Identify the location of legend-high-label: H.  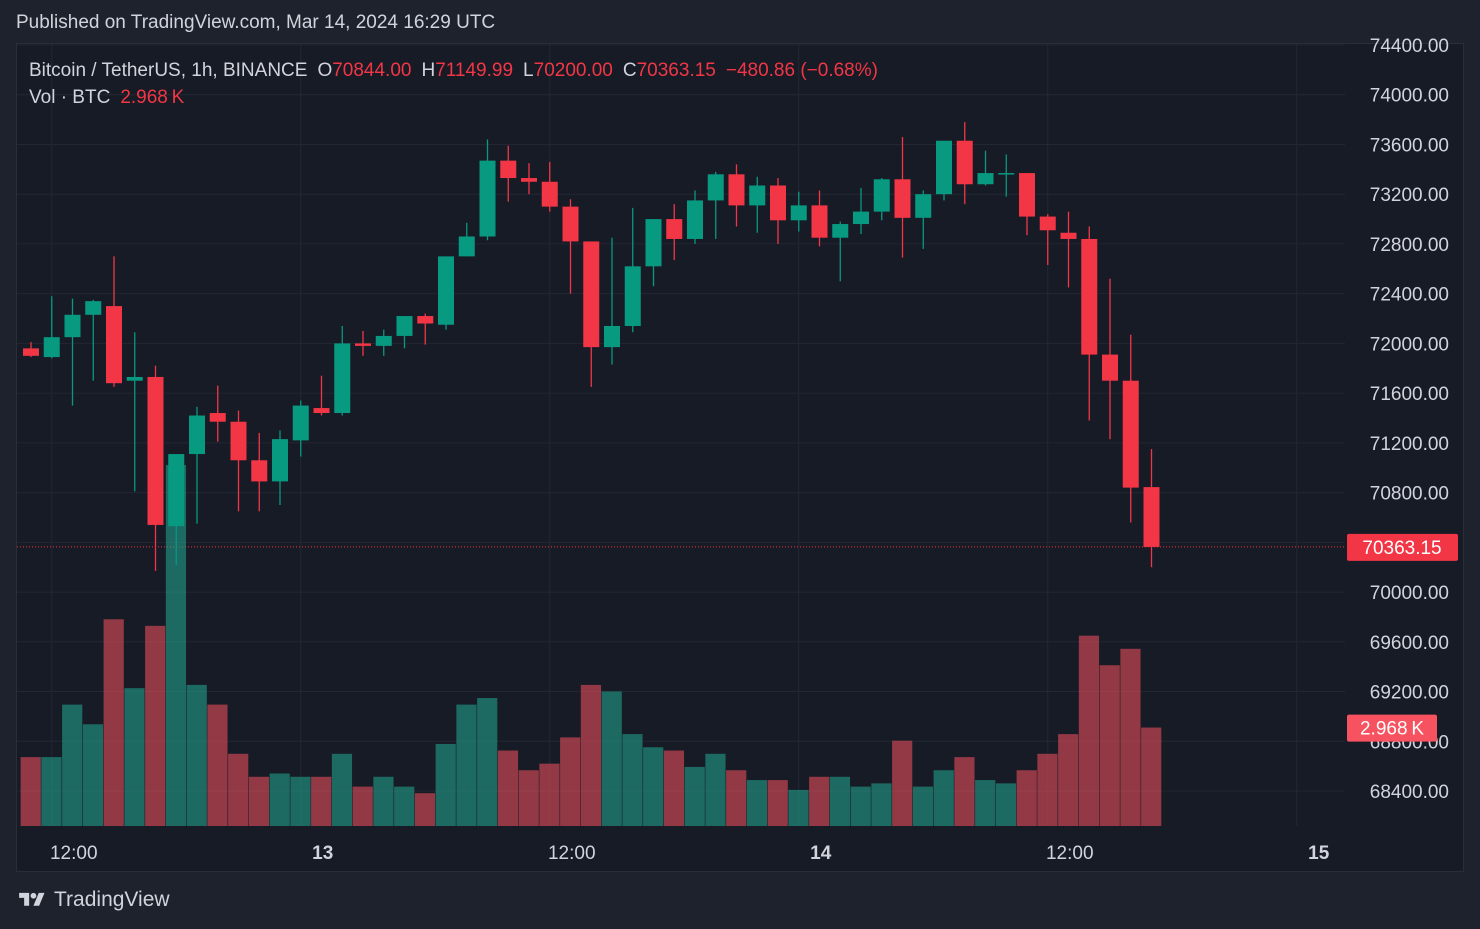
(428, 70).